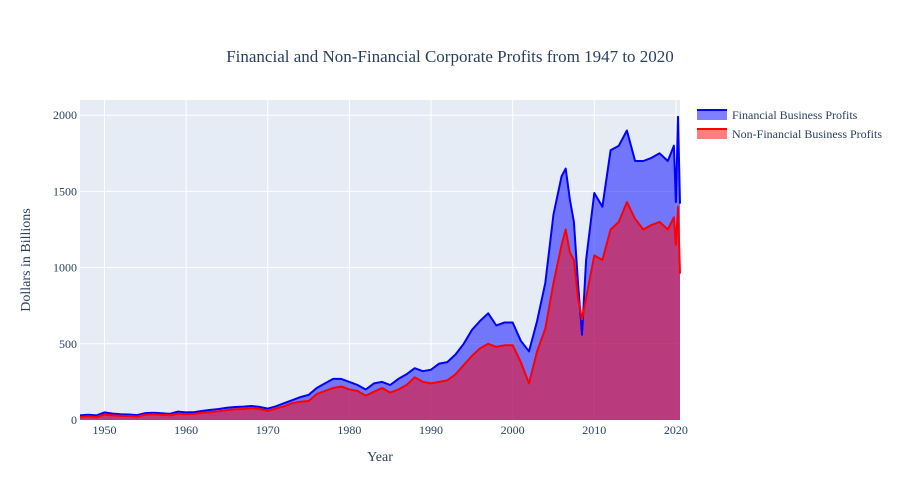  Describe the element at coordinates (268, 430) in the screenshot. I see `x-tick-label: 1970` at that location.